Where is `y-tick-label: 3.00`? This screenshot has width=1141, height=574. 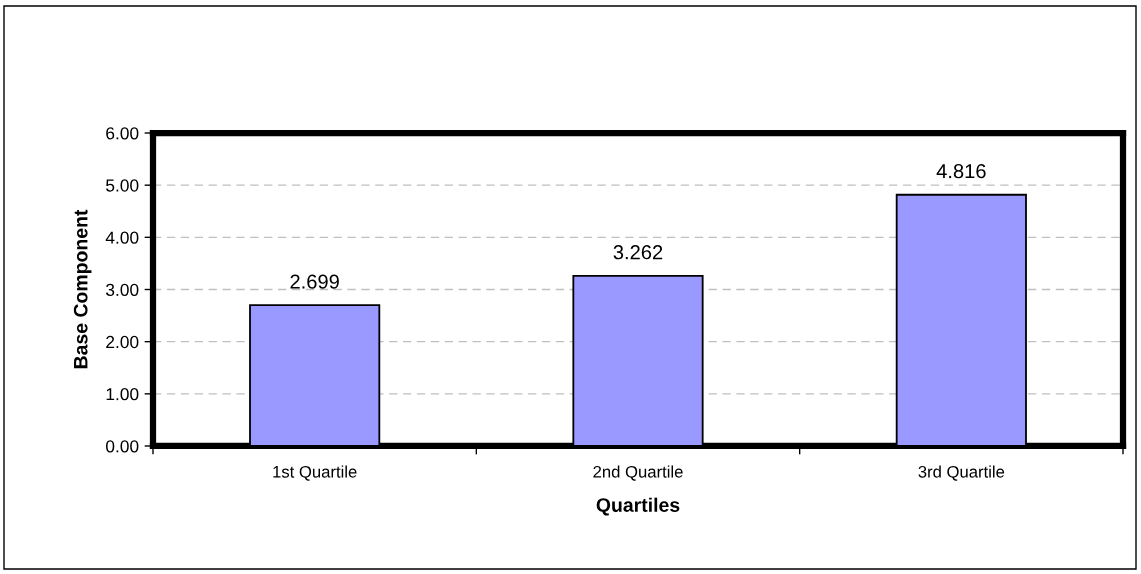
y-tick-label: 3.00 is located at coordinates (122, 289).